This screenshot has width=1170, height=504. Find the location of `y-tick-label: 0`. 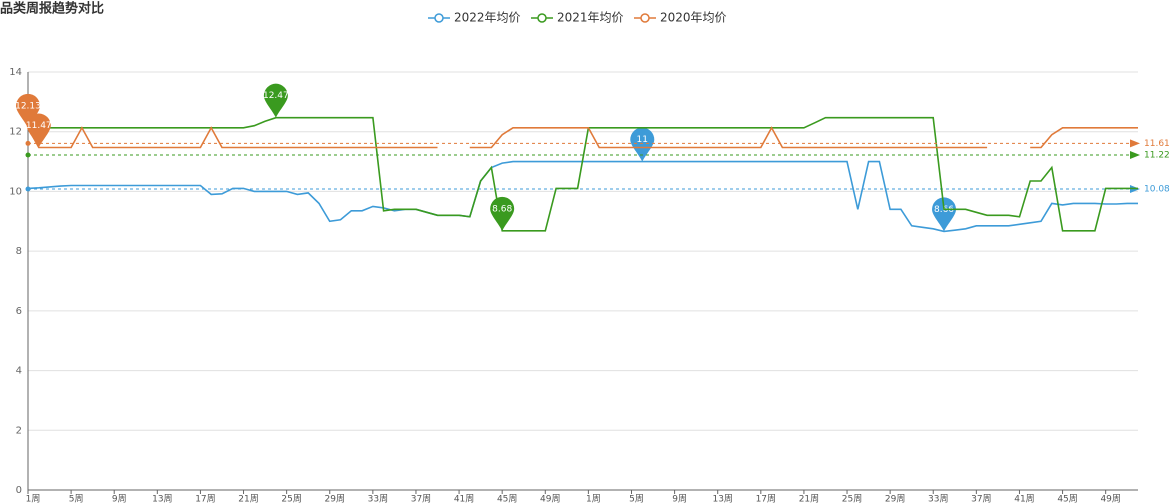

y-tick-label: 0 is located at coordinates (19, 490).